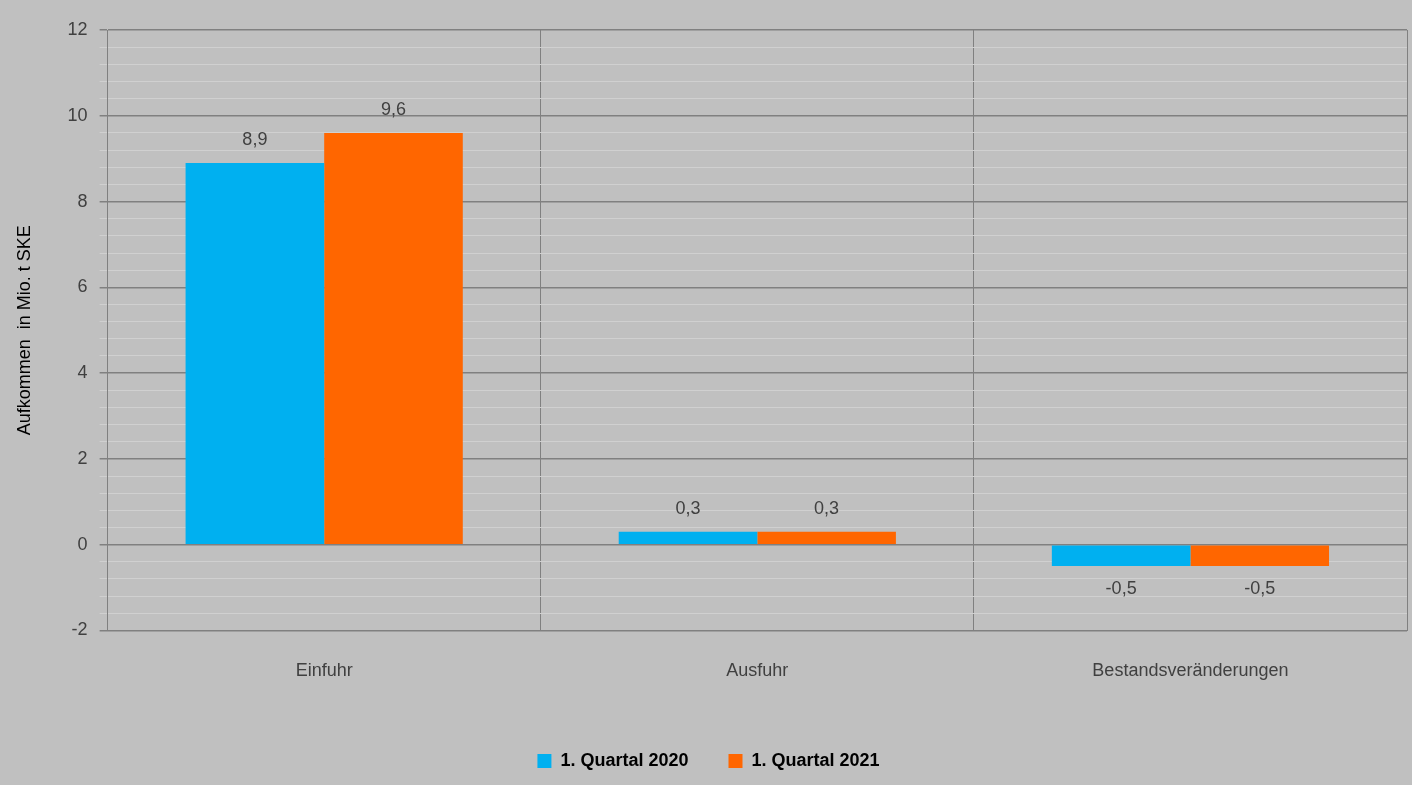  I want to click on x-tick-label: Bestandsveränderungen, so click(1190, 670).